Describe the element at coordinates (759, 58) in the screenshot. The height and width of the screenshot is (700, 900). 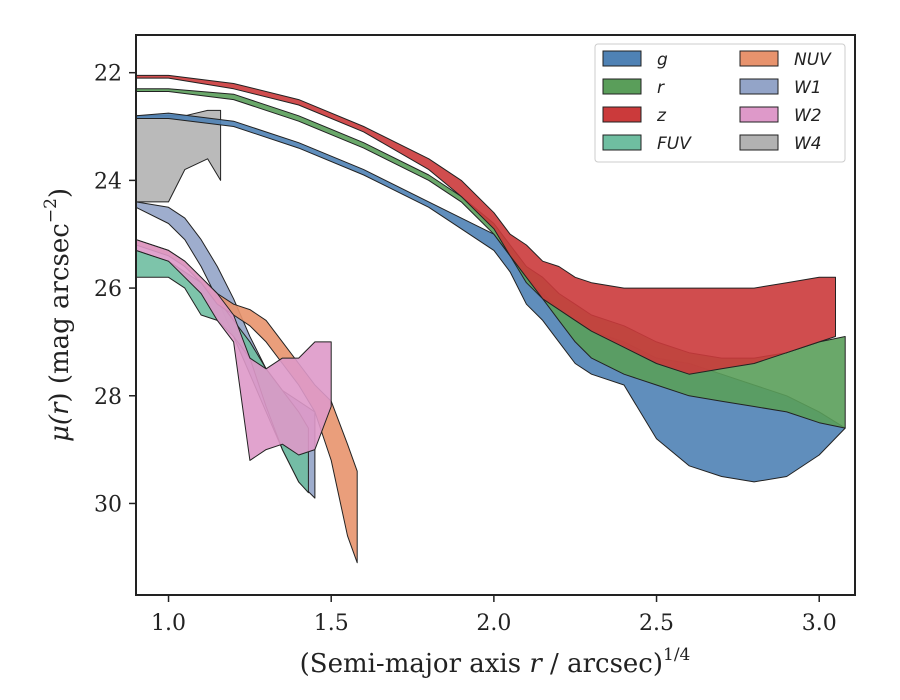
I see `legend-swatch-nuv` at that location.